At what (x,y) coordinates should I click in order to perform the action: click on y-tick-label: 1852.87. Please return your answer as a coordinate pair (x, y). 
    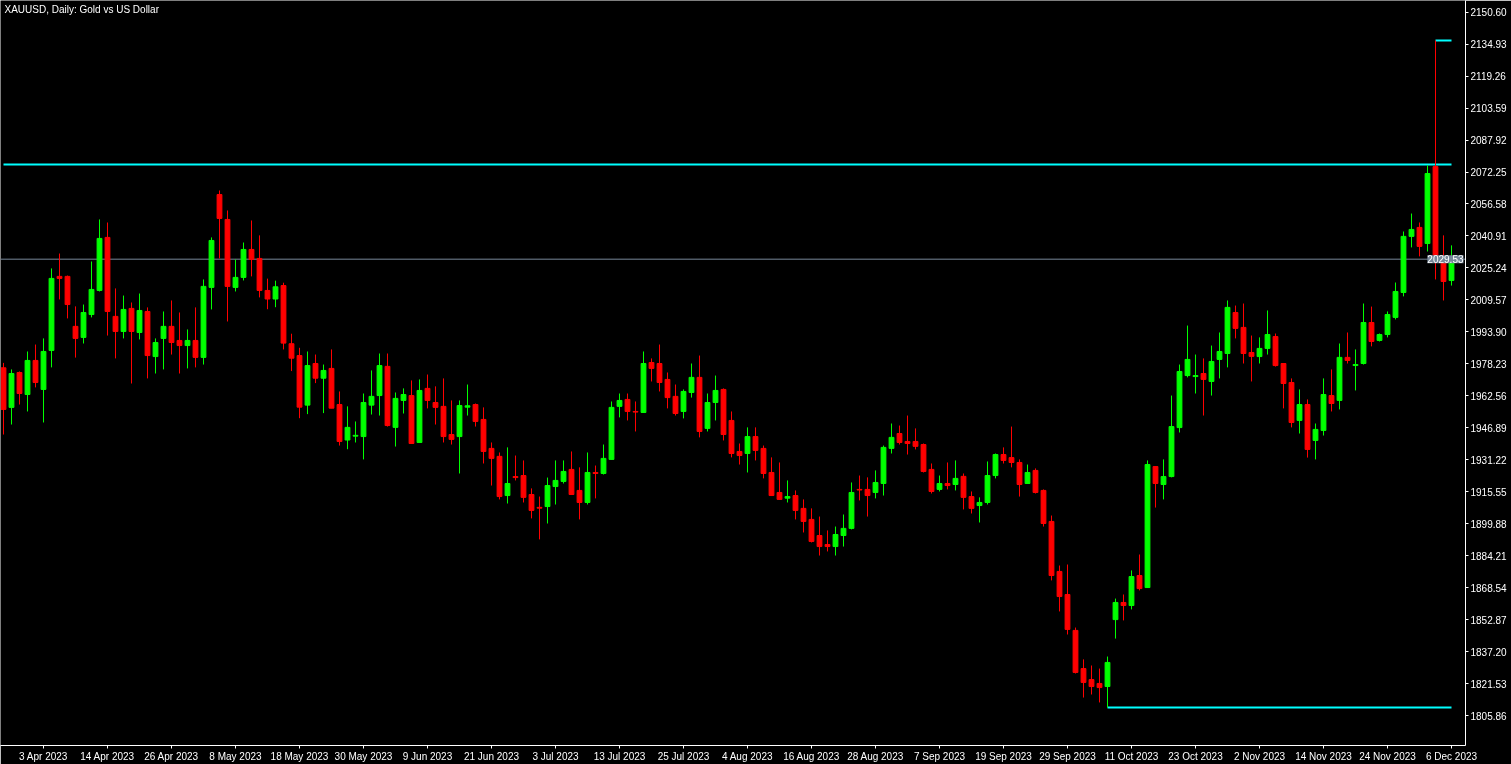
    Looking at the image, I should click on (1489, 620).